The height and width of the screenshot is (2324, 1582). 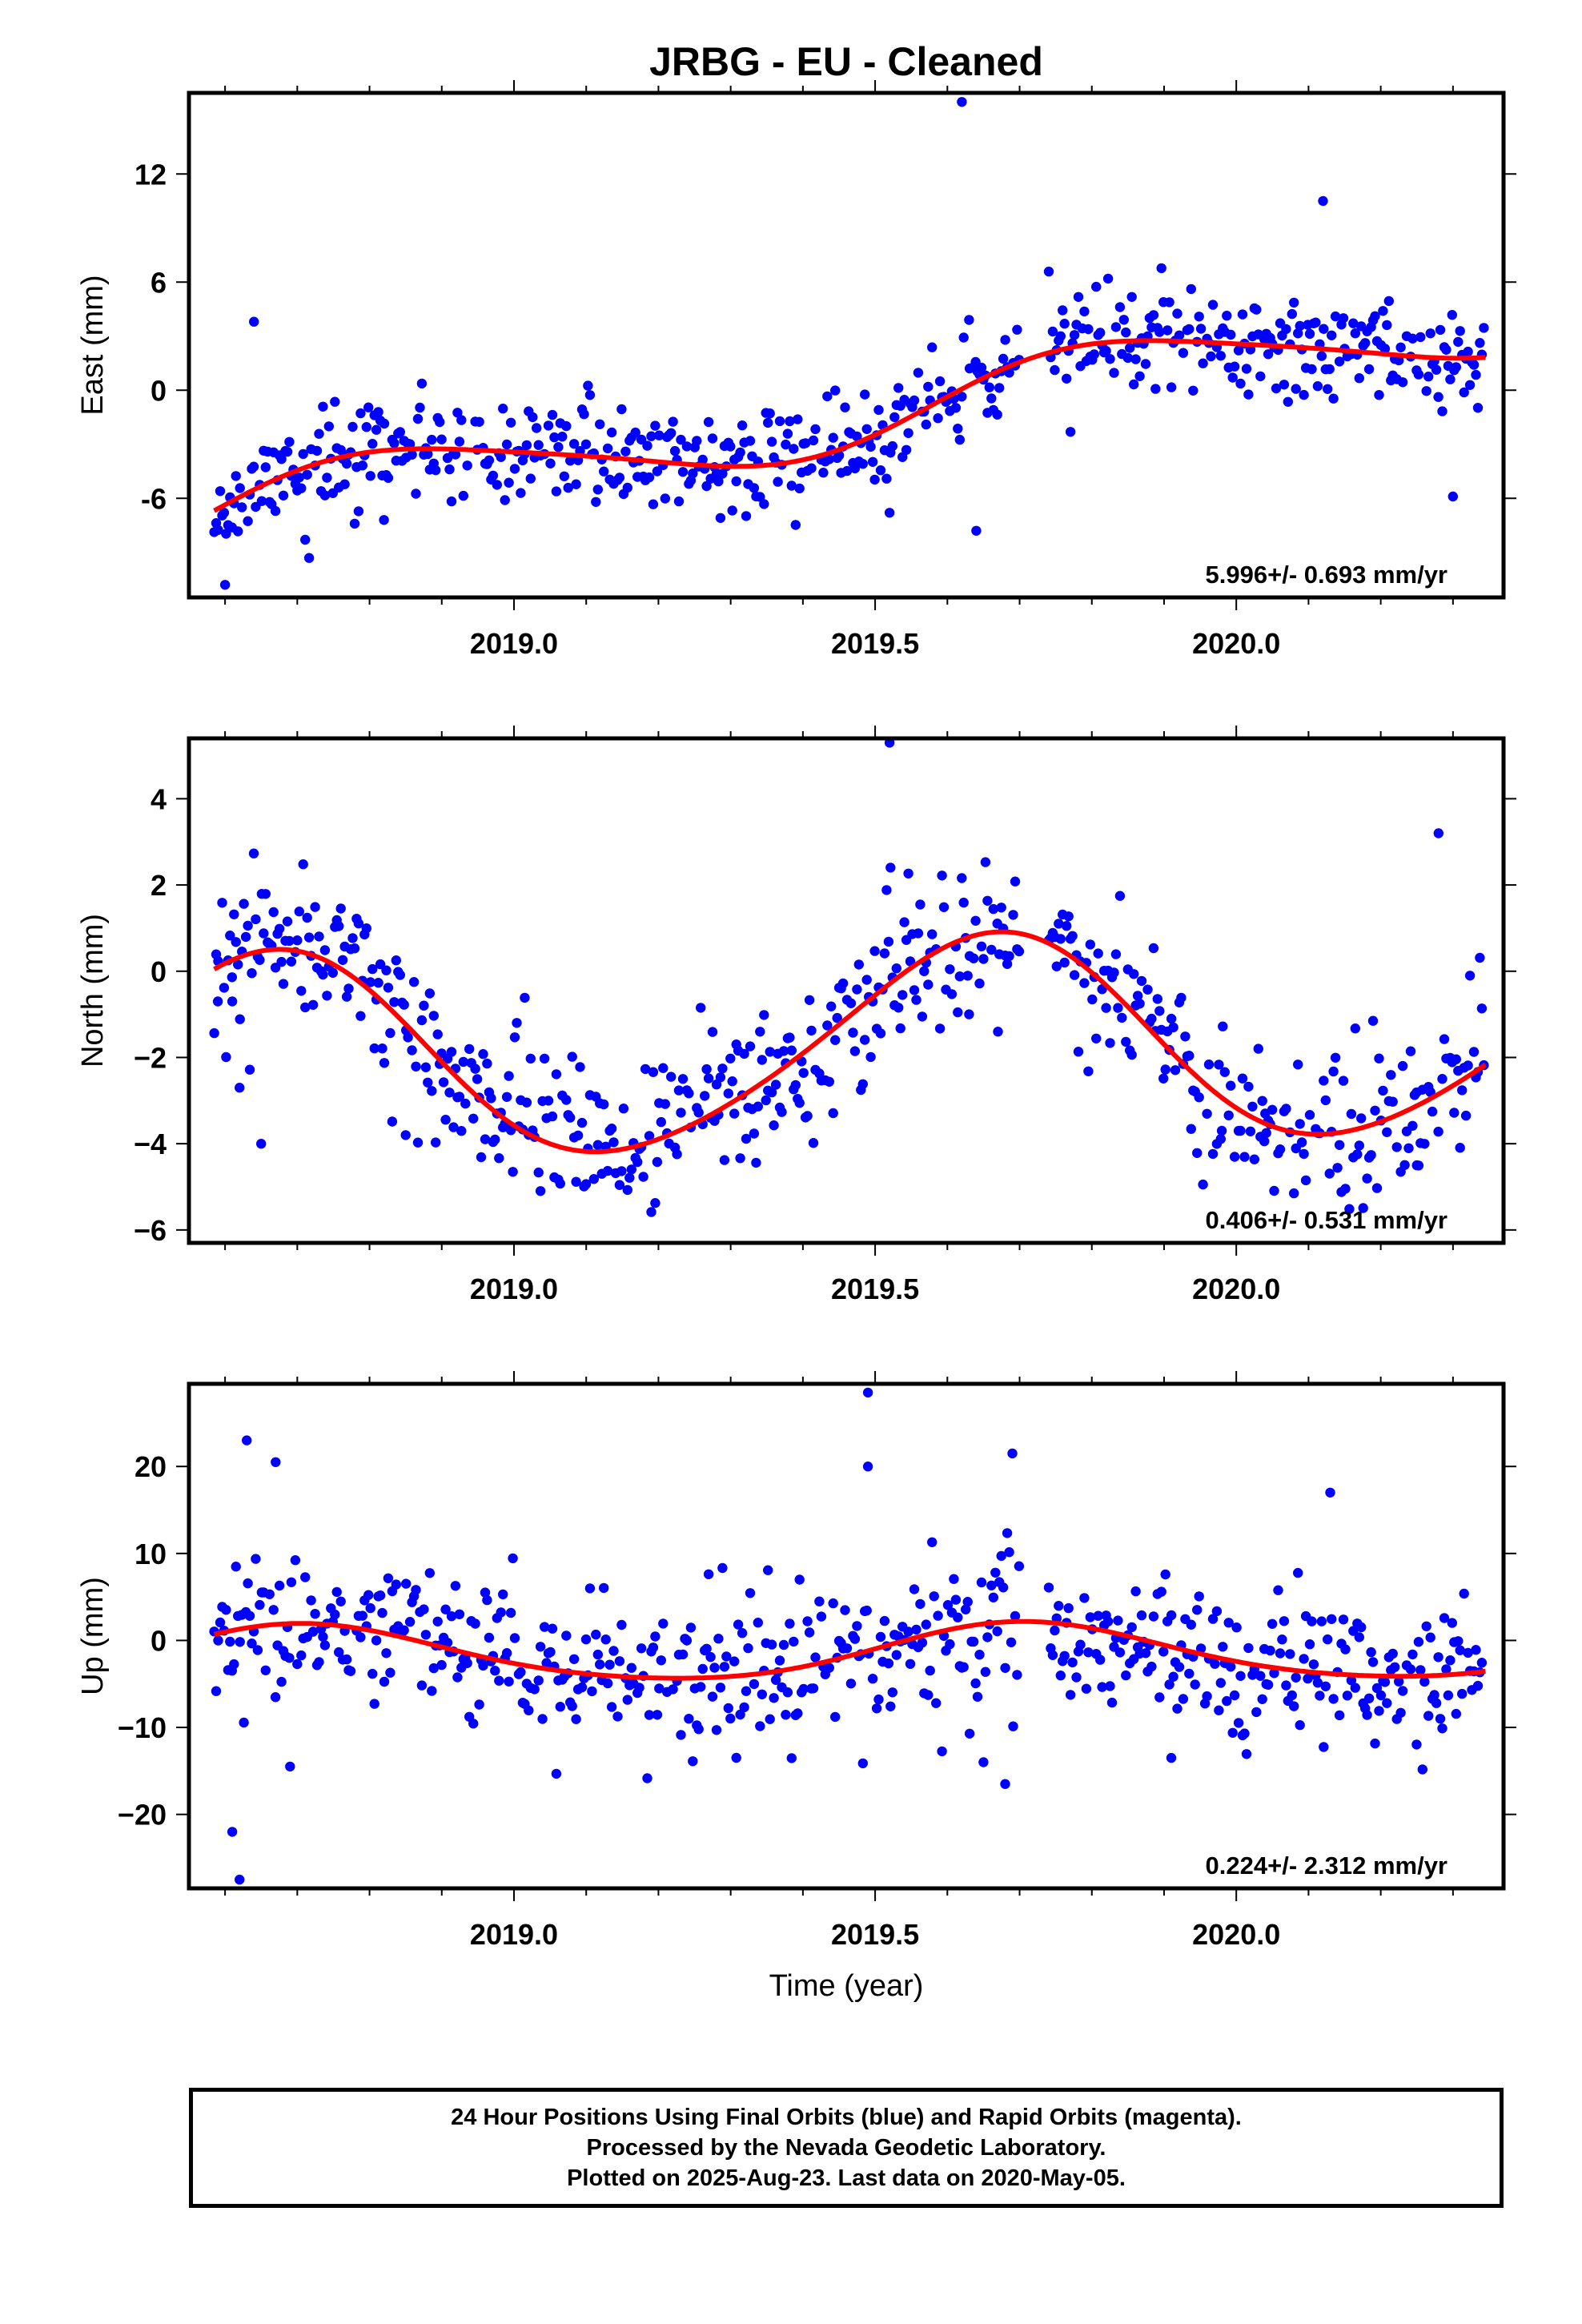 I want to click on y-tick-label: 0, so click(x=159, y=972).